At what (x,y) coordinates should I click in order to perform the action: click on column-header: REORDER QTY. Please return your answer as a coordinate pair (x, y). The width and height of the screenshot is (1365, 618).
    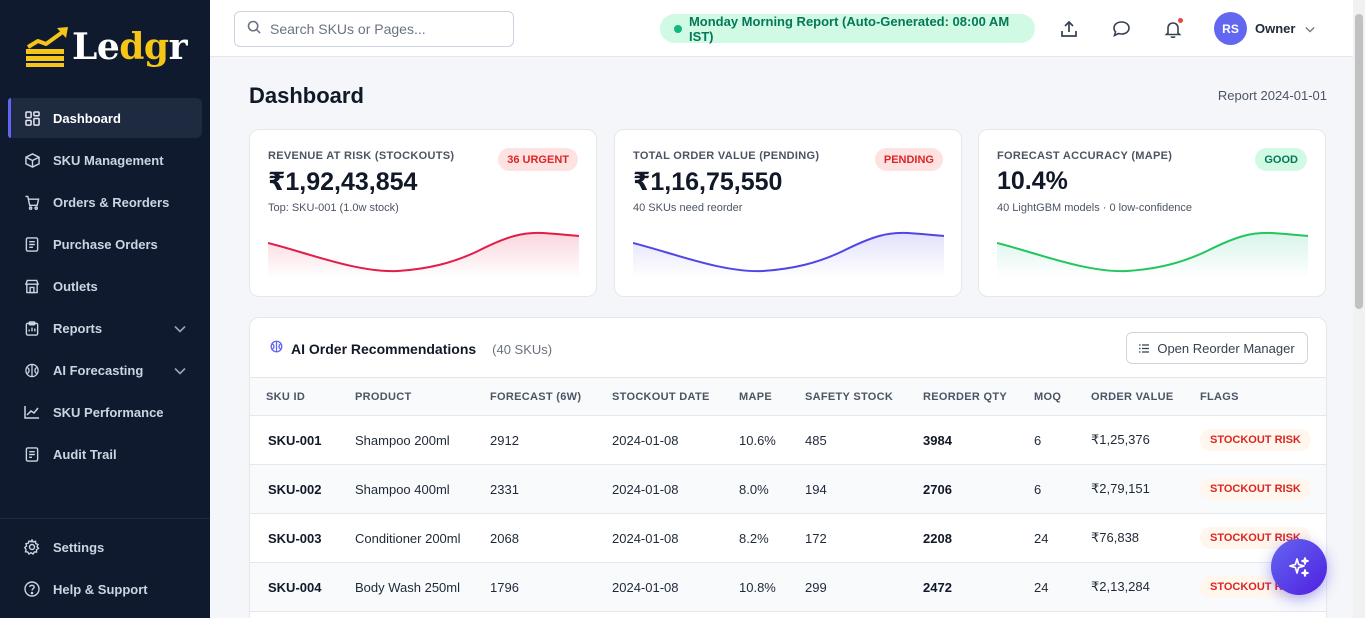
    Looking at the image, I should click on (965, 396).